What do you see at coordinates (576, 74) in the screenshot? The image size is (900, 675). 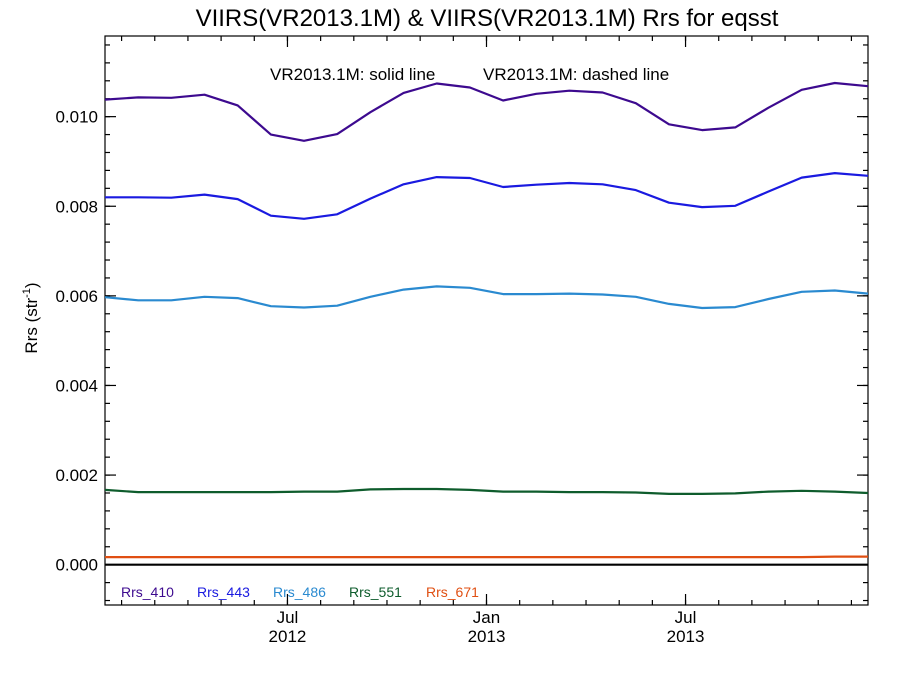 I see `annotation-dashed: VR2013.1M: dashed line` at bounding box center [576, 74].